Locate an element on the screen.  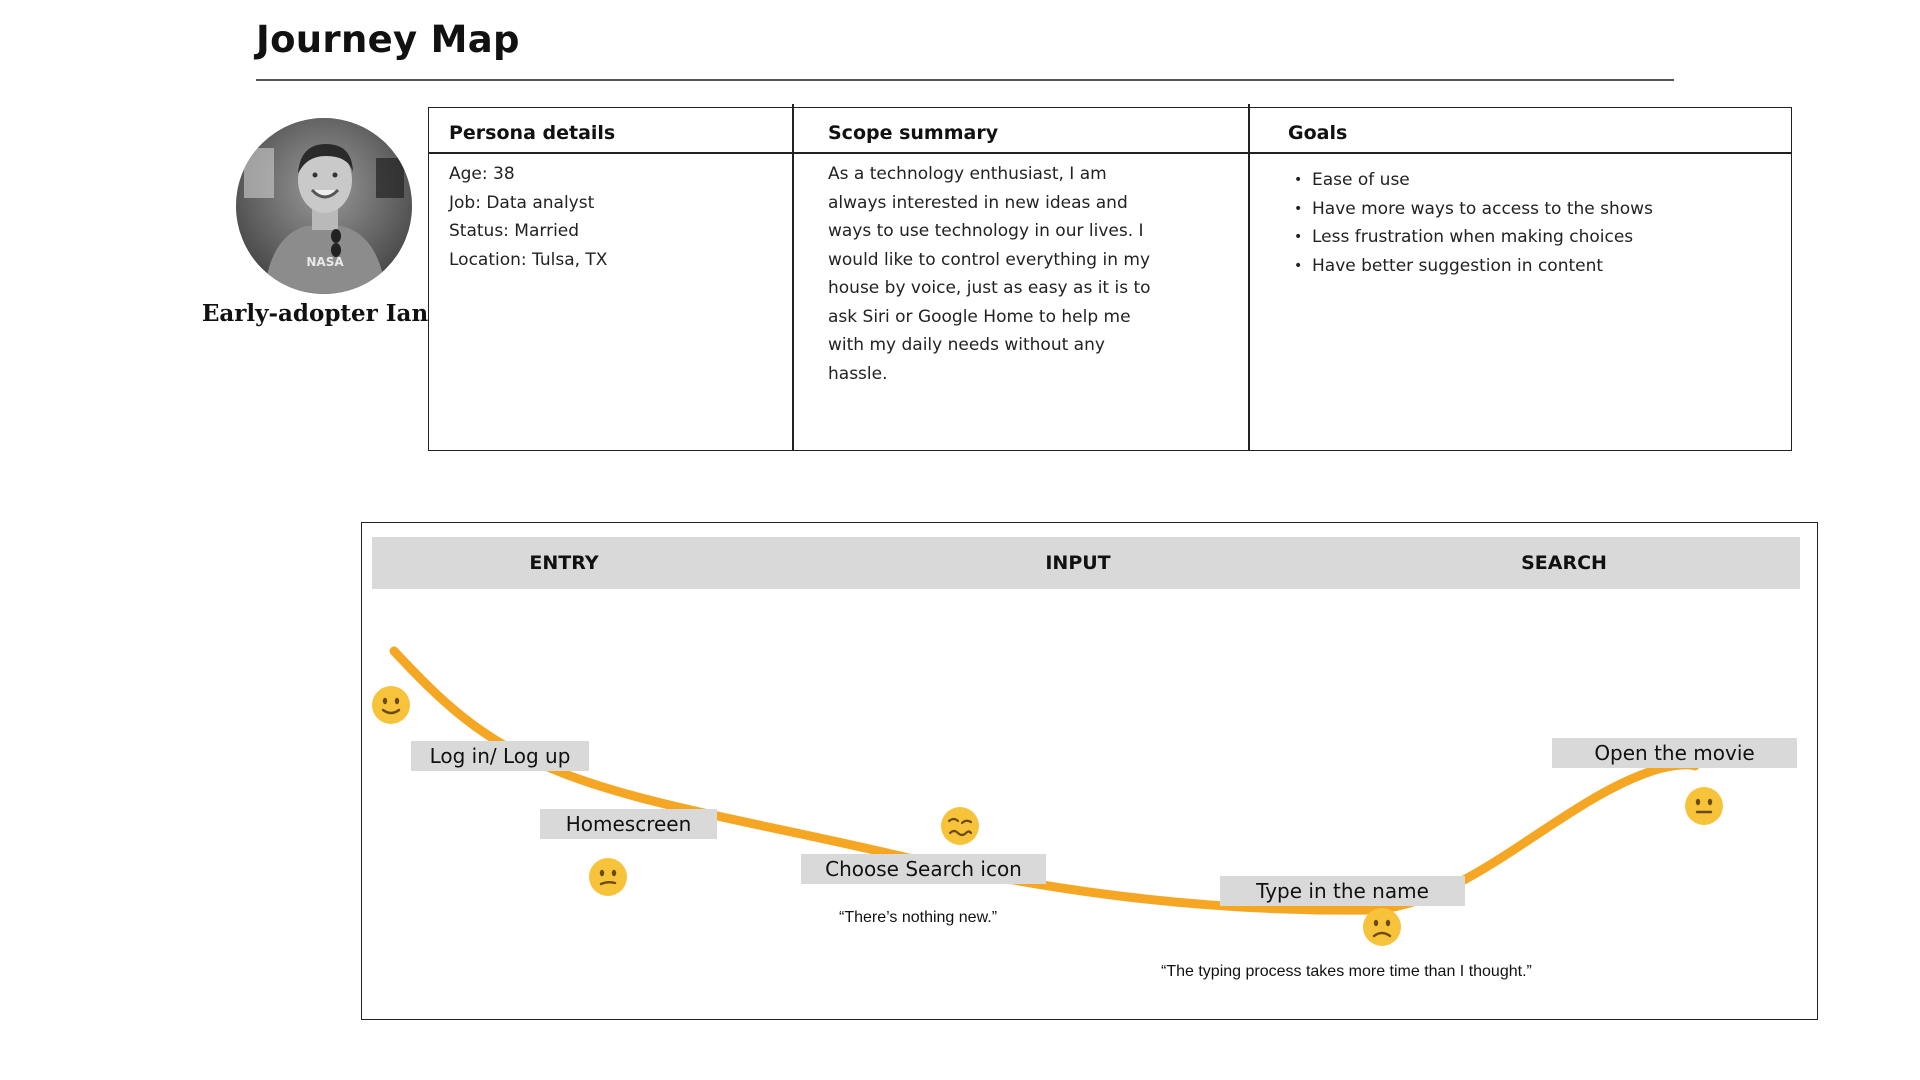
persona-age: Age: 38 is located at coordinates (482, 174).